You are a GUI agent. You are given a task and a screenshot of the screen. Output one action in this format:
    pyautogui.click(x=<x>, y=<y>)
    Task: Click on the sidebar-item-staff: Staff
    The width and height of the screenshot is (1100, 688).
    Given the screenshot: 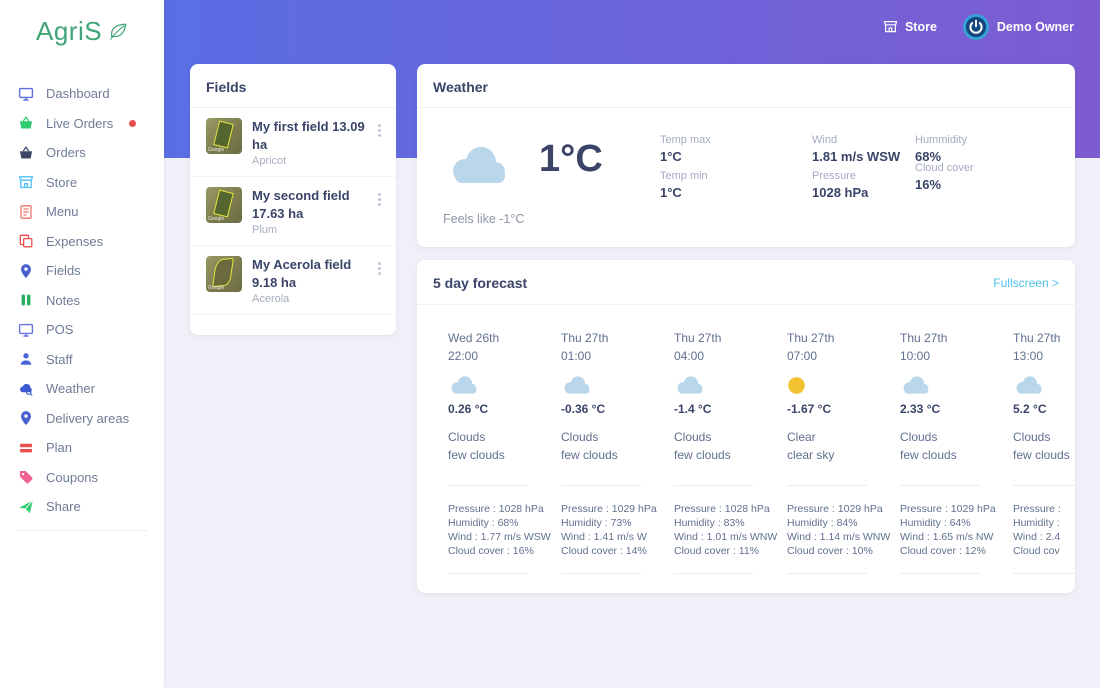 What is the action you would take?
    pyautogui.click(x=82, y=360)
    